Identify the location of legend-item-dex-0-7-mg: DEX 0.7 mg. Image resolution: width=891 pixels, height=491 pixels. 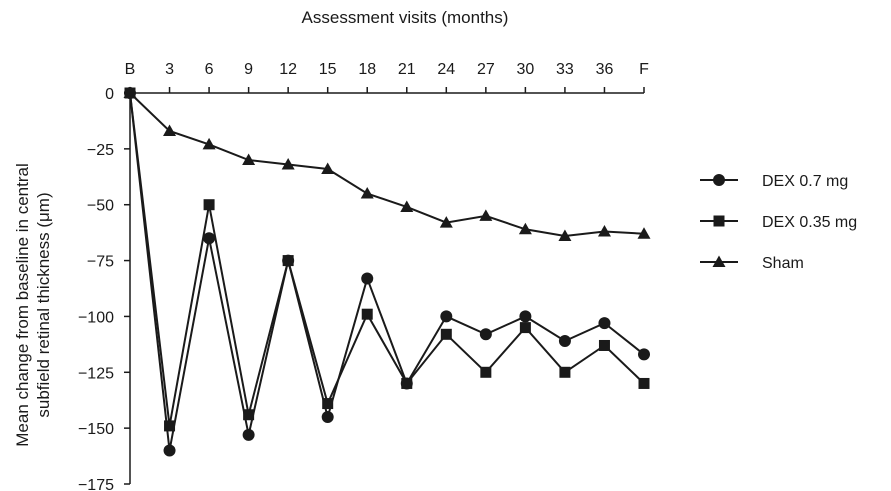
(774, 181).